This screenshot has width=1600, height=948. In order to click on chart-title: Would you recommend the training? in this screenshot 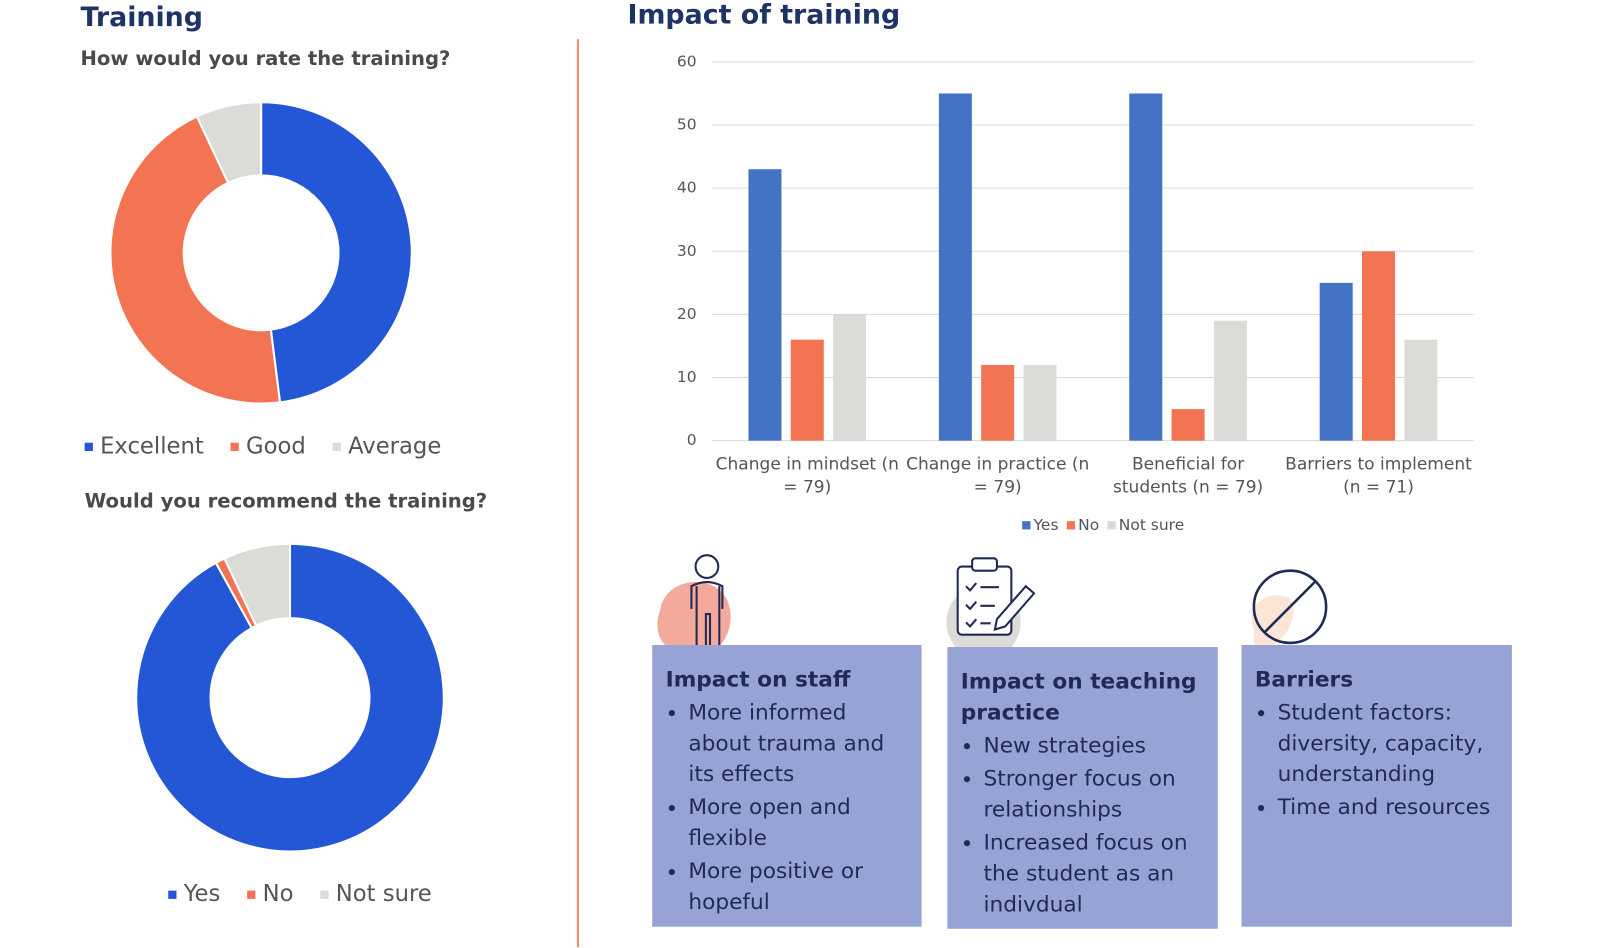, I will do `click(286, 501)`.